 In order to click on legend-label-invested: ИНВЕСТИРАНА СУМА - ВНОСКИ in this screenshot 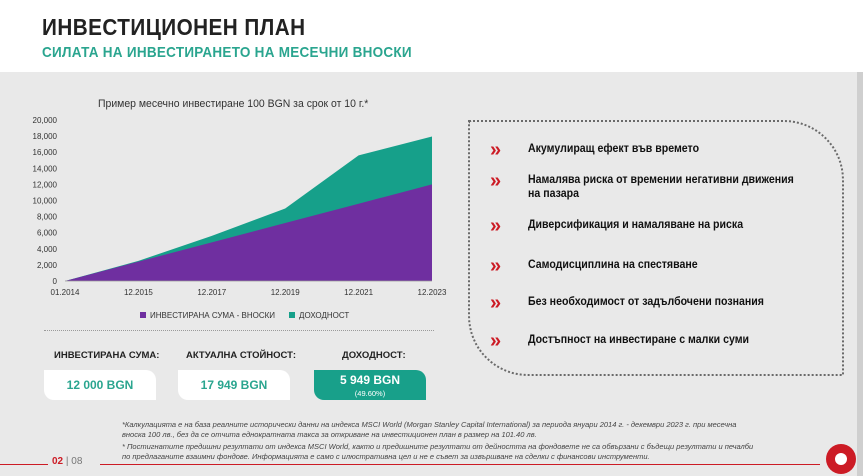, I will do `click(213, 315)`.